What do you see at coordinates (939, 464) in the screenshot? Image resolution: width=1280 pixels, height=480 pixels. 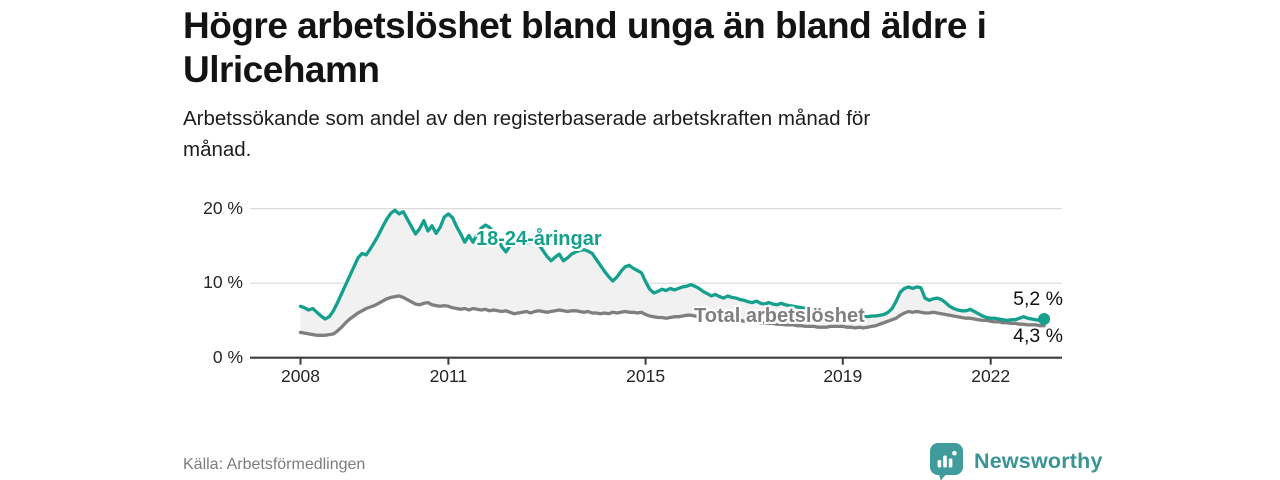 I see `bar-small` at bounding box center [939, 464].